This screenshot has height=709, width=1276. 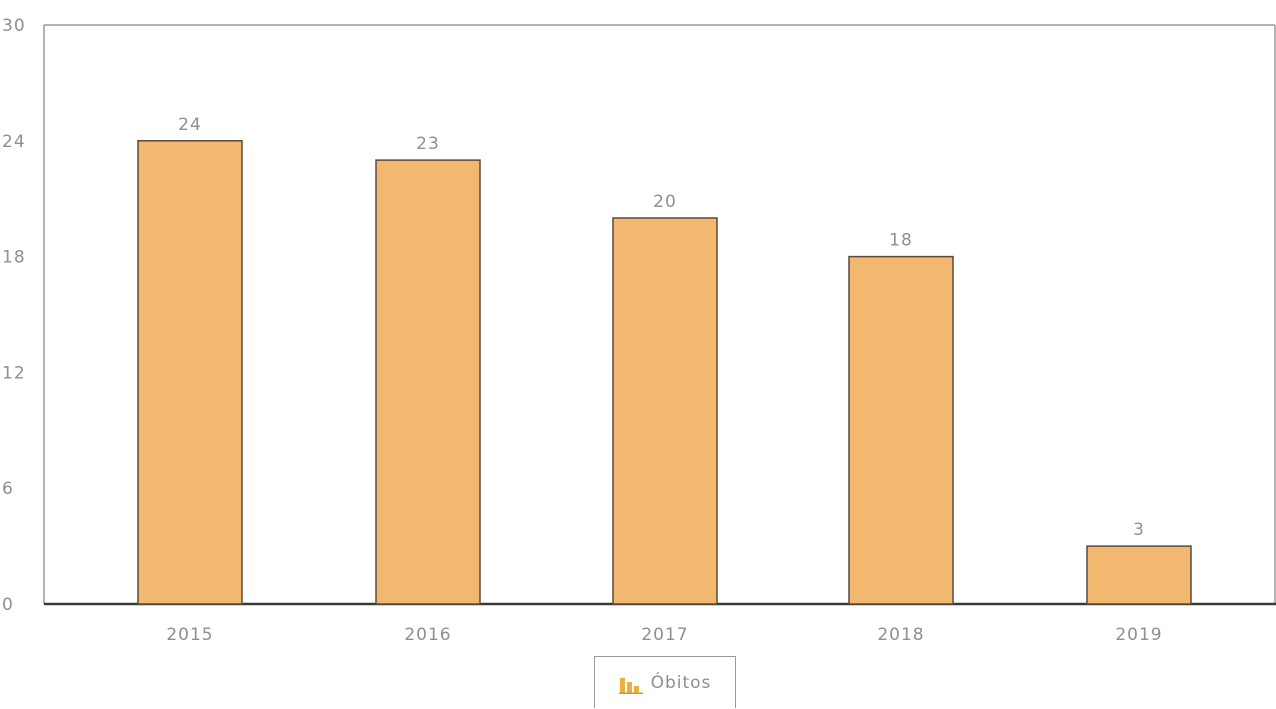 I want to click on y-tick-label: 6, so click(x=8, y=489).